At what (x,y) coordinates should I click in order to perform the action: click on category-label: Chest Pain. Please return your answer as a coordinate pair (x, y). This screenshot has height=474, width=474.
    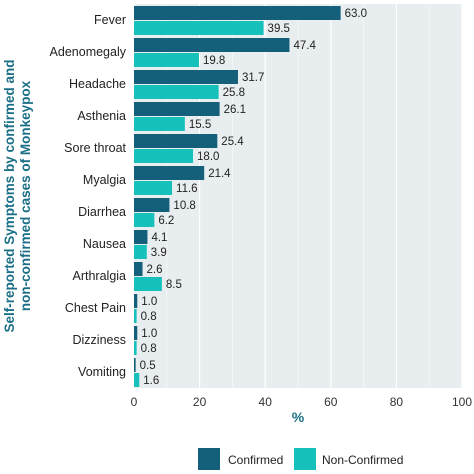
    Looking at the image, I should click on (95, 308).